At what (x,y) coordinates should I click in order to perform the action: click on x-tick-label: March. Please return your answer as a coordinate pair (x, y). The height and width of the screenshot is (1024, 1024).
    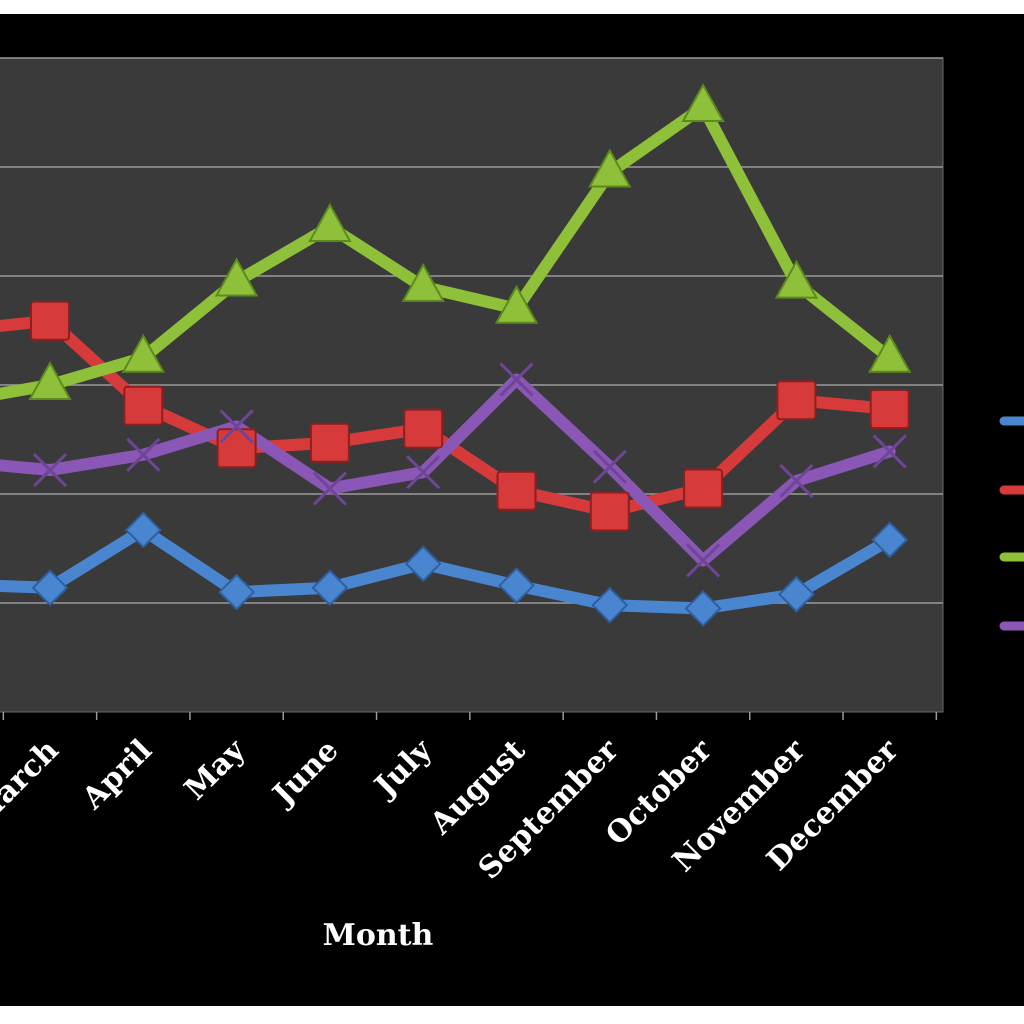
    Looking at the image, I should click on (33, 784).